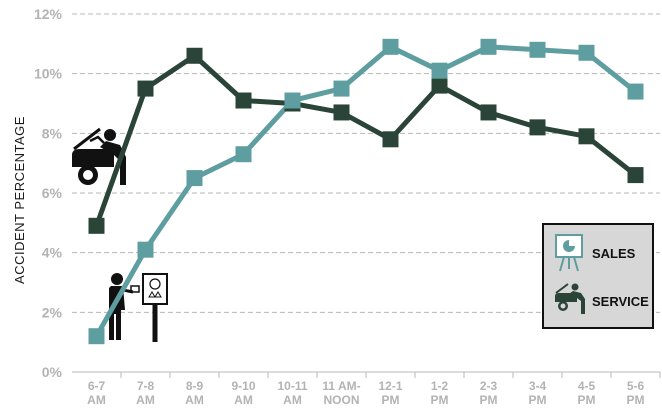 The height and width of the screenshot is (413, 662). I want to click on legend: SALES SERVICE, so click(598, 276).